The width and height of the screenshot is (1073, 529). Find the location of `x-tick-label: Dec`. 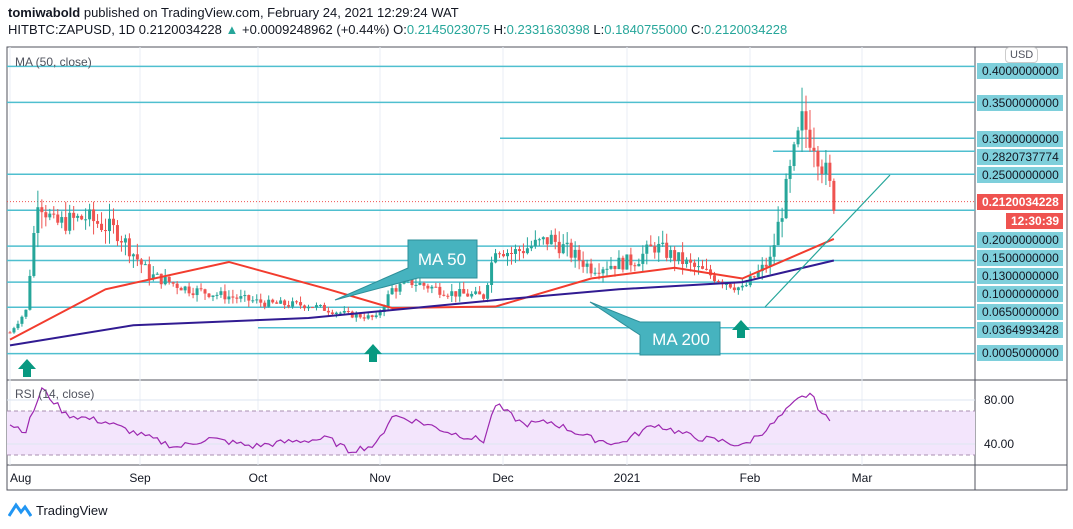

x-tick-label: Dec is located at coordinates (502, 478).